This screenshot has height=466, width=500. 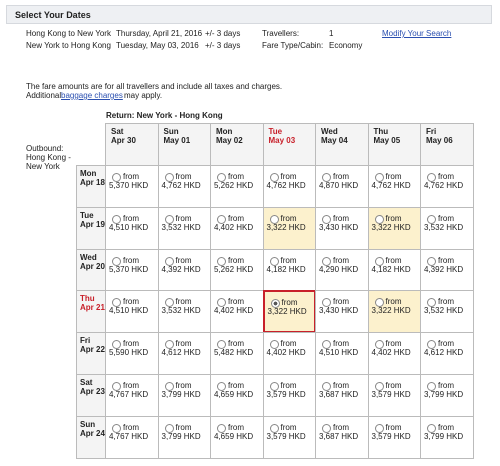 What do you see at coordinates (342, 186) in the screenshot?
I see `fare-cell: from 4,870 HKD` at bounding box center [342, 186].